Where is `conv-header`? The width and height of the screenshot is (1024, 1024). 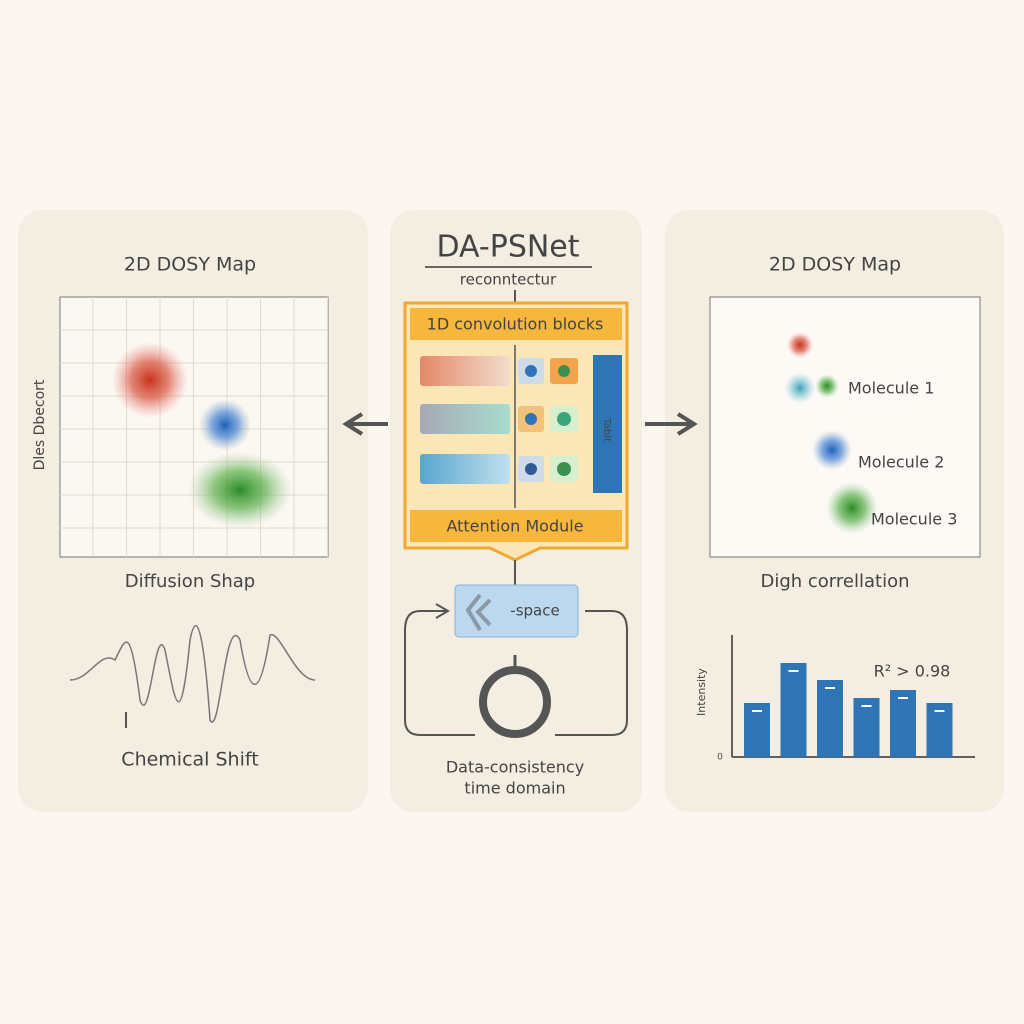
conv-header is located at coordinates (516, 324).